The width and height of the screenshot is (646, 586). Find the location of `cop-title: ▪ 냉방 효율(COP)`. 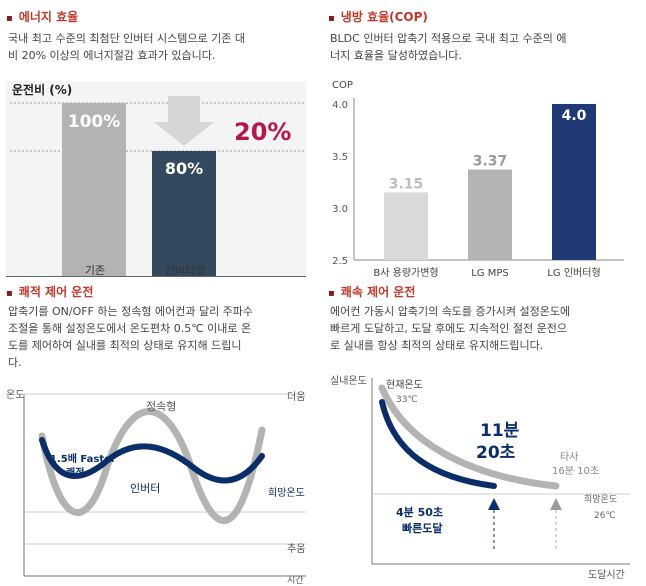

cop-title: ▪ 냉방 효율(COP) is located at coordinates (378, 17).